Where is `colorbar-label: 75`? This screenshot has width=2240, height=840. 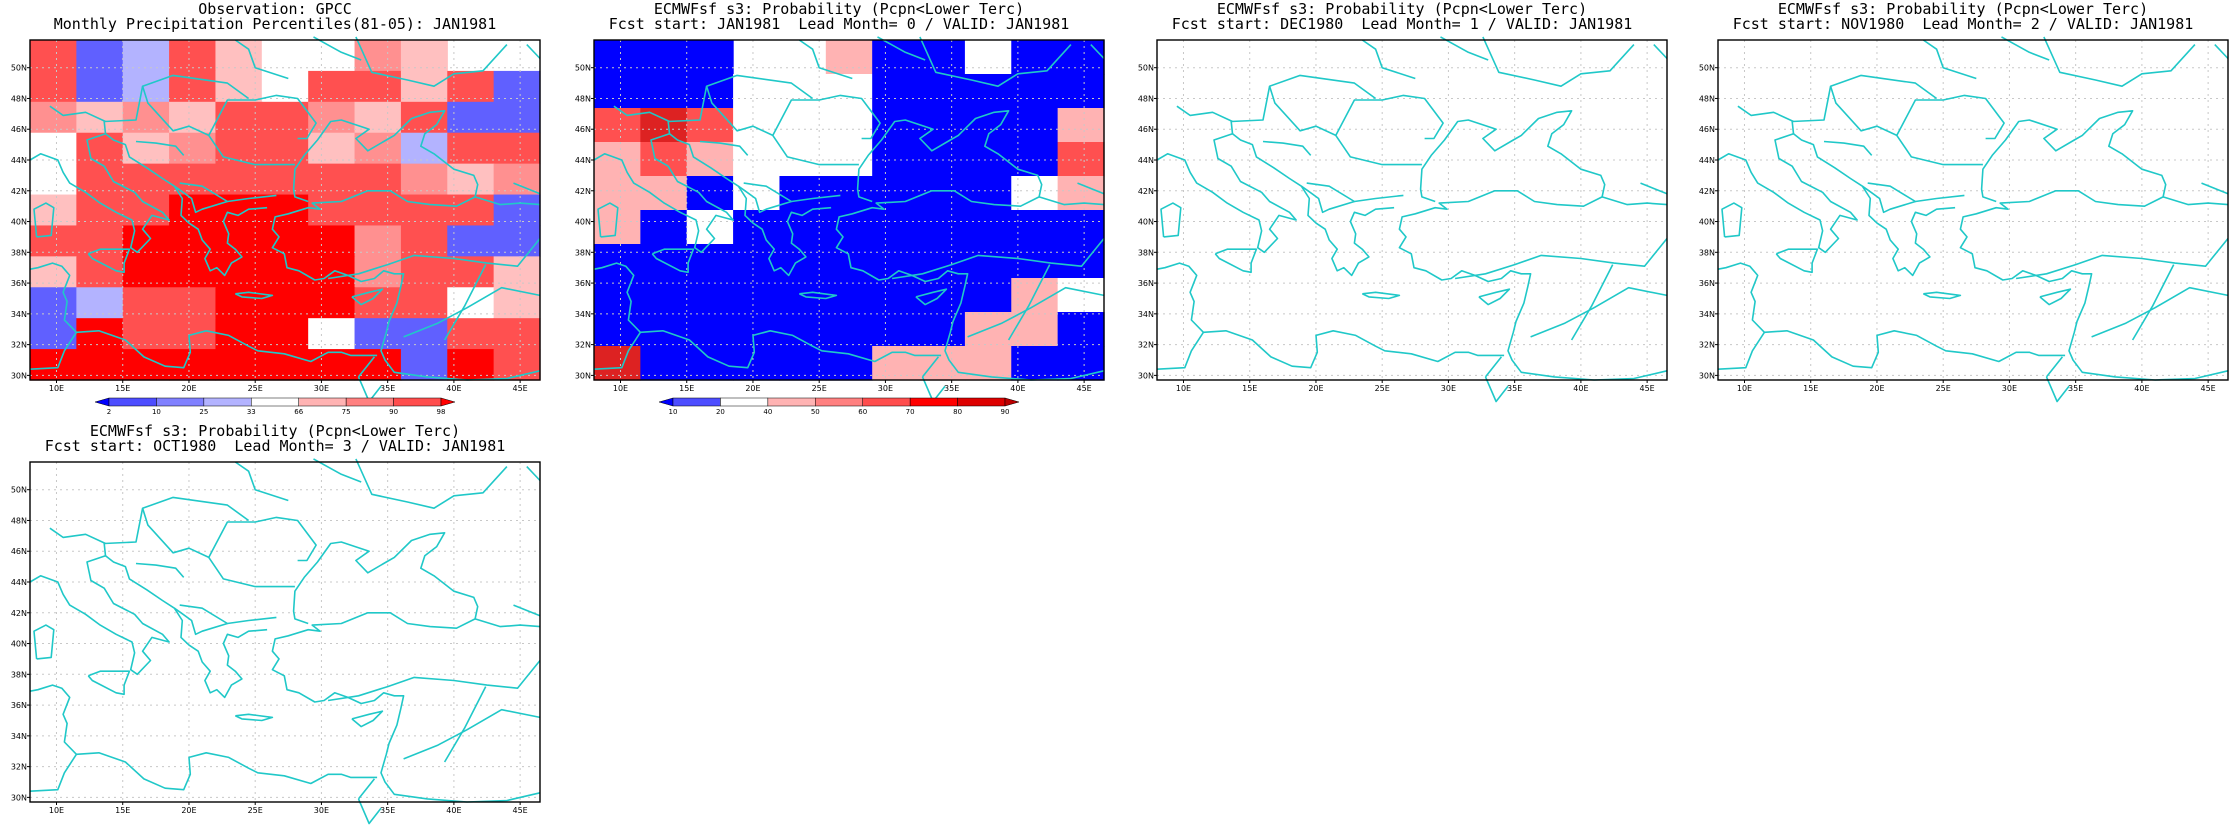 colorbar-label: 75 is located at coordinates (346, 411).